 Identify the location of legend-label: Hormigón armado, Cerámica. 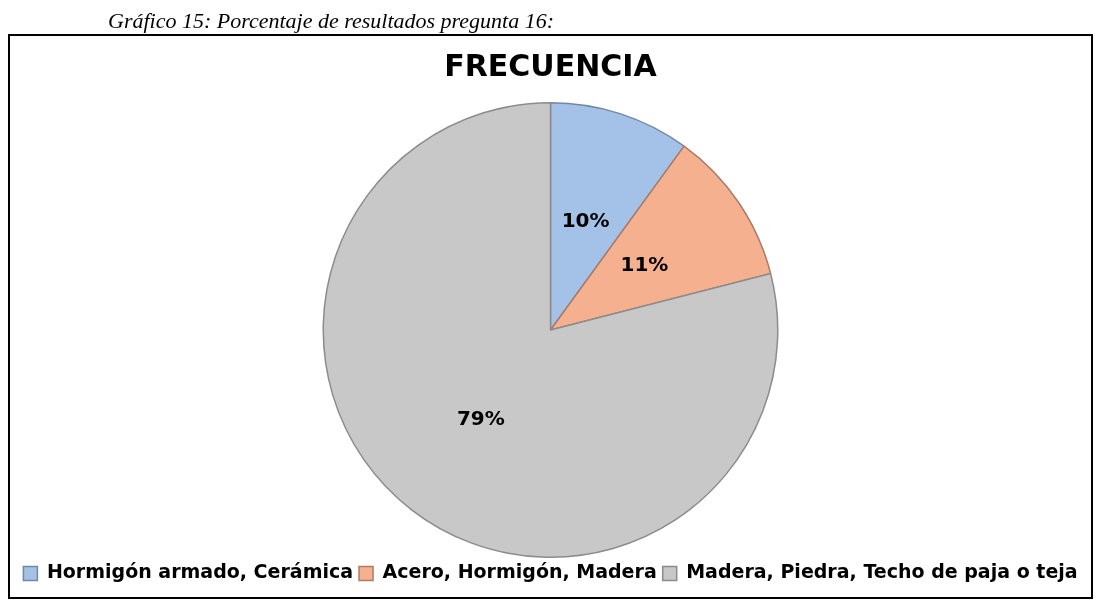
(200, 571).